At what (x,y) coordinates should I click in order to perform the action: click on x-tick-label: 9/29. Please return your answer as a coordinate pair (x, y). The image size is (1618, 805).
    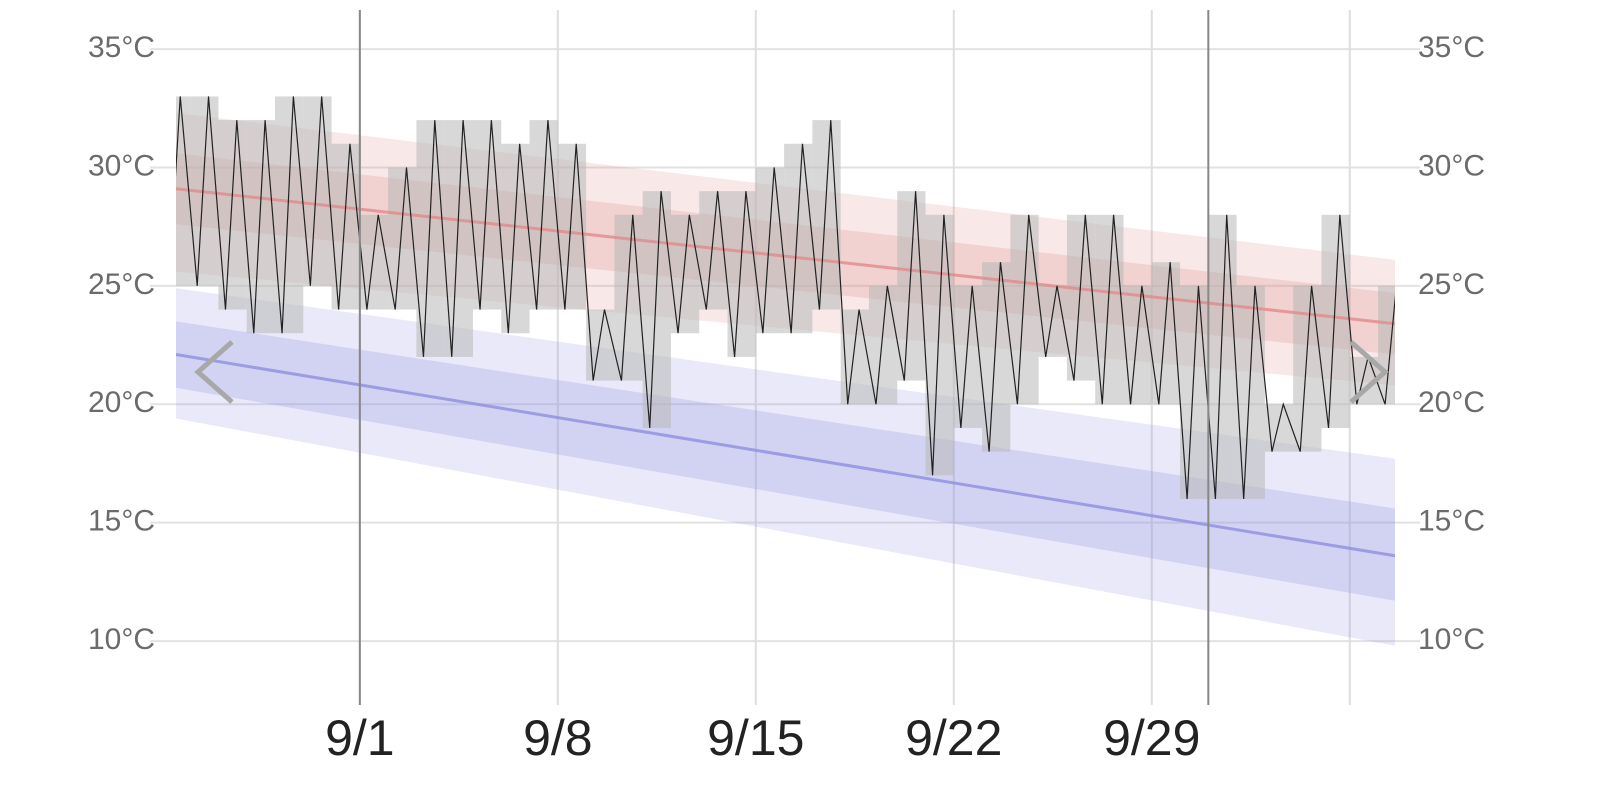
    Looking at the image, I should click on (1151, 738).